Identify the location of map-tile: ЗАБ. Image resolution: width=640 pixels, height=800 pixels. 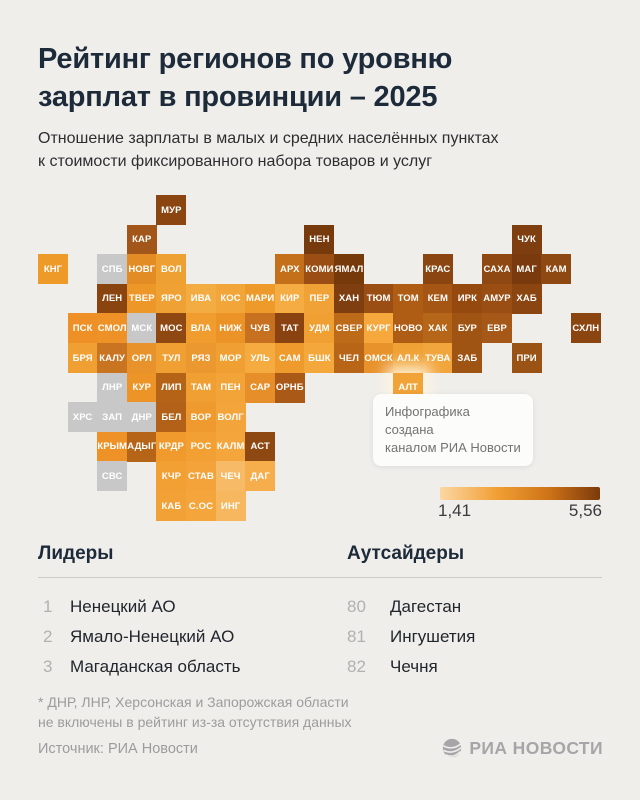
(467, 358).